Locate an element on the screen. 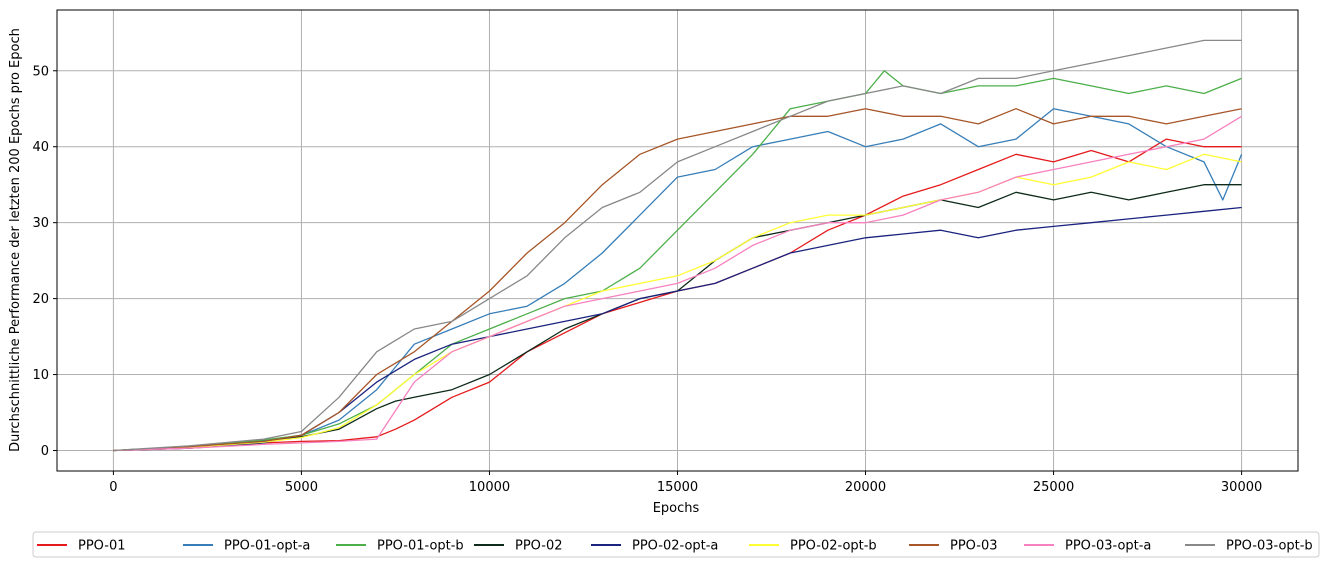  legend-item-ppo-02-opt-a: PPO-02-opt-a is located at coordinates (654, 546).